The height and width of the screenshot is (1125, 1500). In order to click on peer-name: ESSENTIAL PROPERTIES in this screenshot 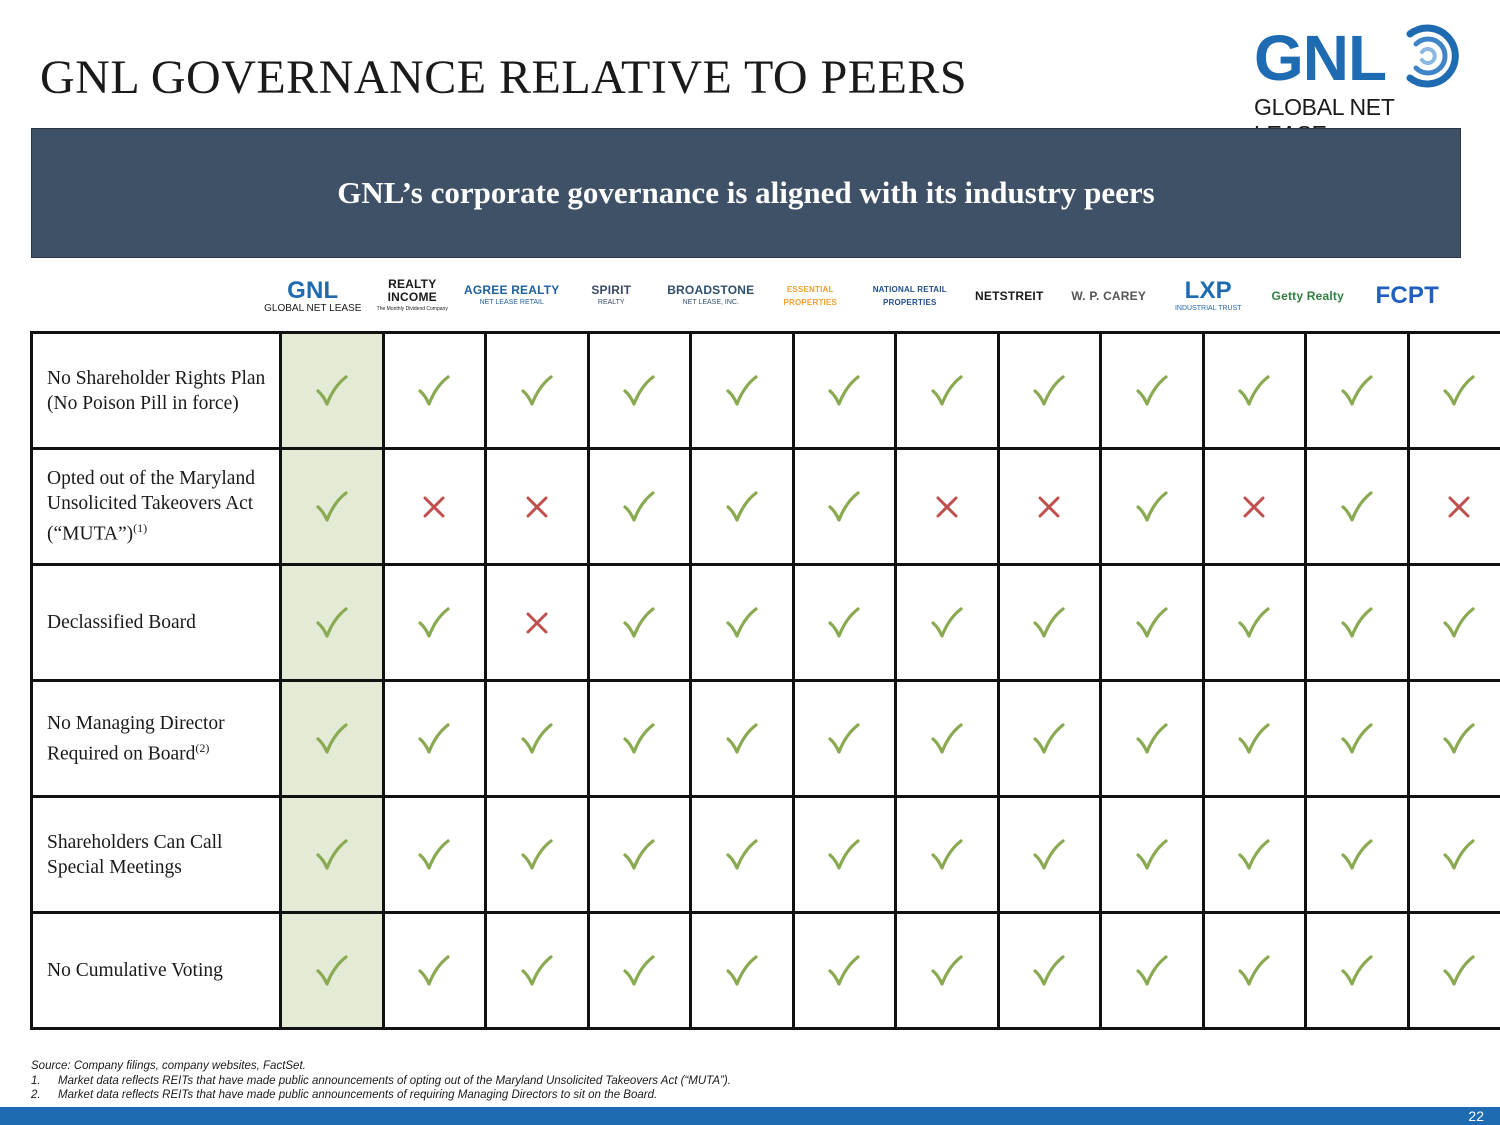, I will do `click(810, 296)`.